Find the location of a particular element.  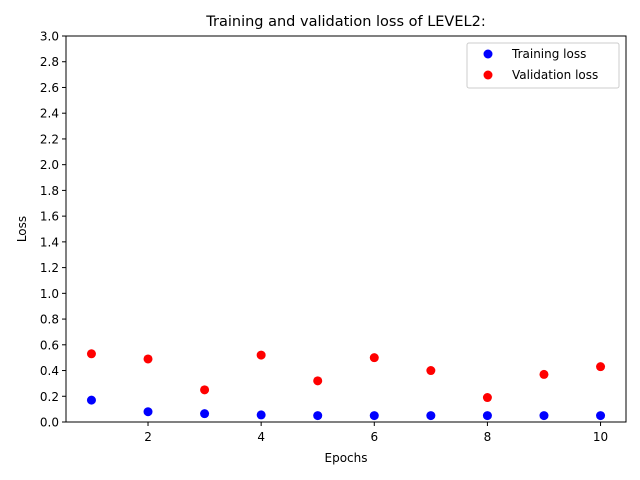

legend-label-validation: Validation loss is located at coordinates (555, 75).